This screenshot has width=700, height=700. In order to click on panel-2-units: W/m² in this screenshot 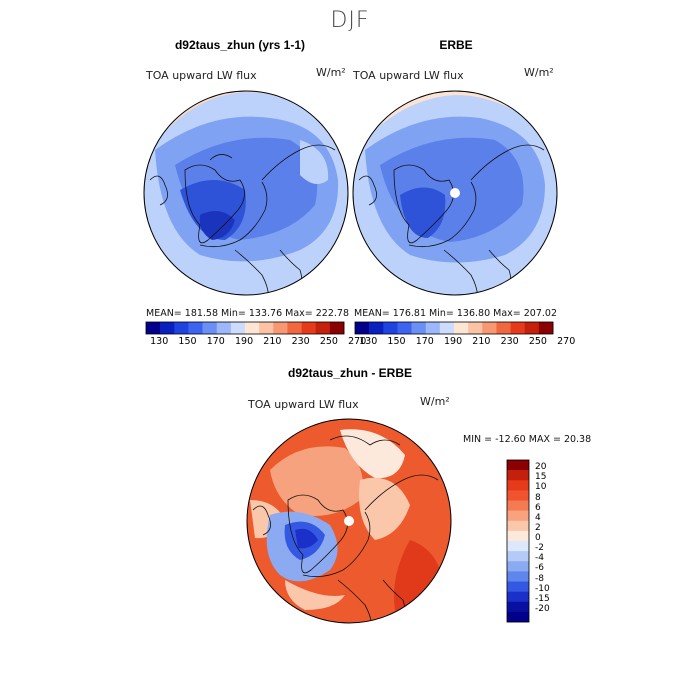, I will do `click(539, 72)`.